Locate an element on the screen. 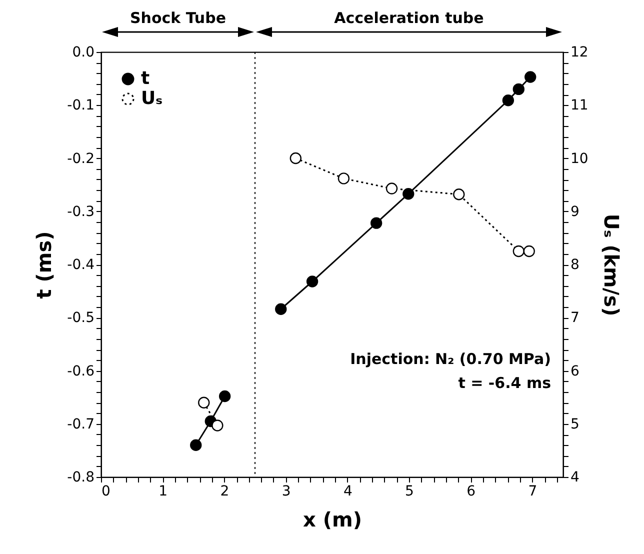 The height and width of the screenshot is (554, 644). y2-axis-title: Uₛ (km/s) is located at coordinates (611, 265).